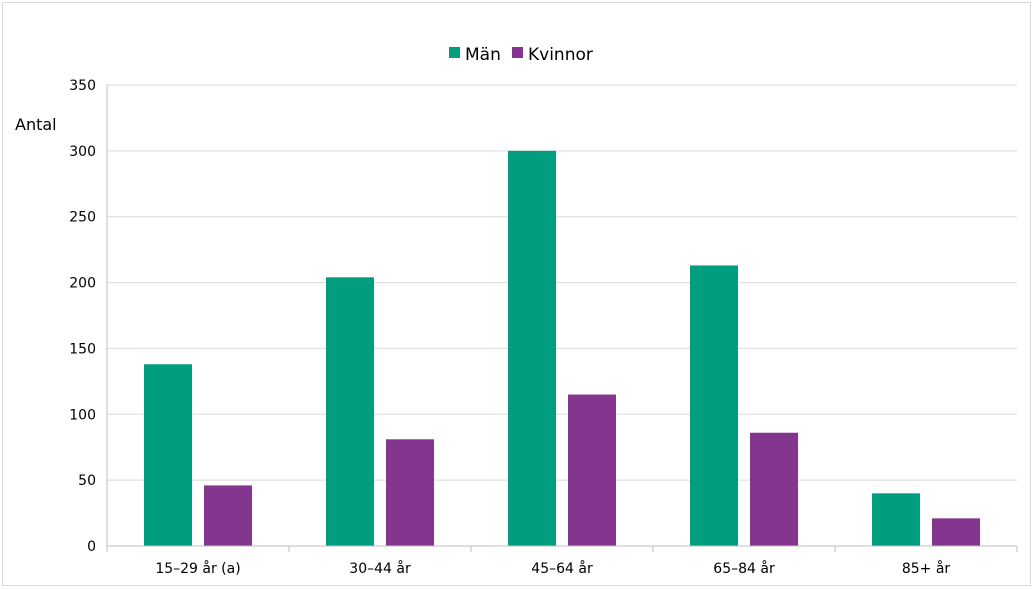 The width and height of the screenshot is (1035, 590). I want to click on y-tick-label: 250, so click(82, 218).